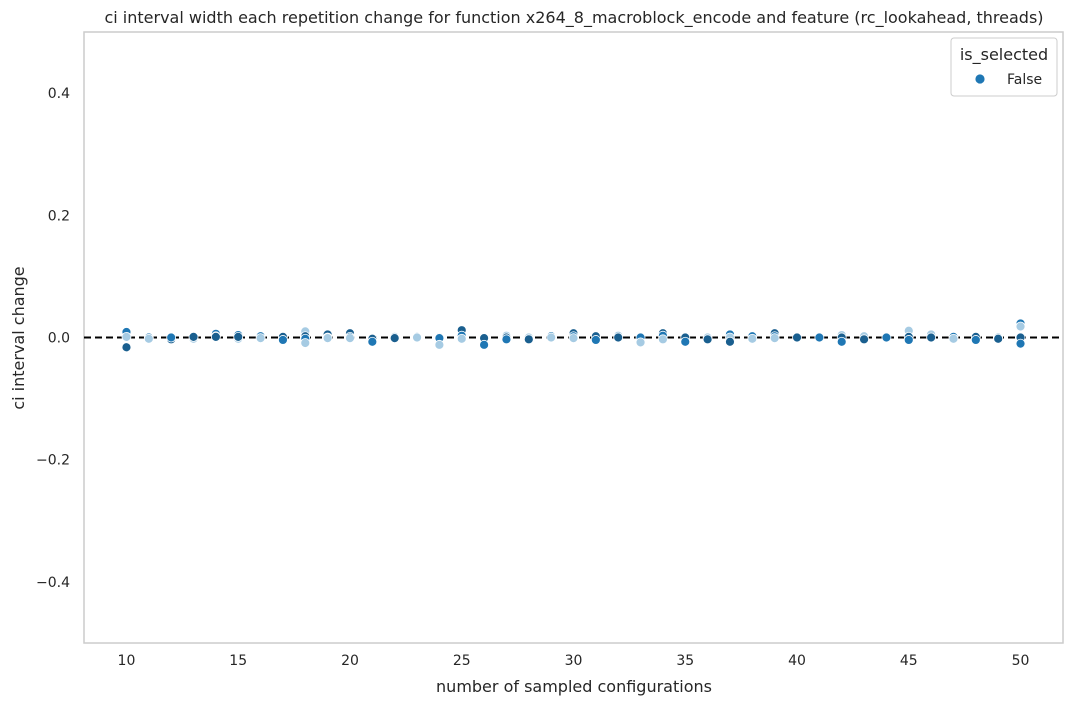  What do you see at coordinates (462, 661) in the screenshot?
I see `x-tick-label: 25` at bounding box center [462, 661].